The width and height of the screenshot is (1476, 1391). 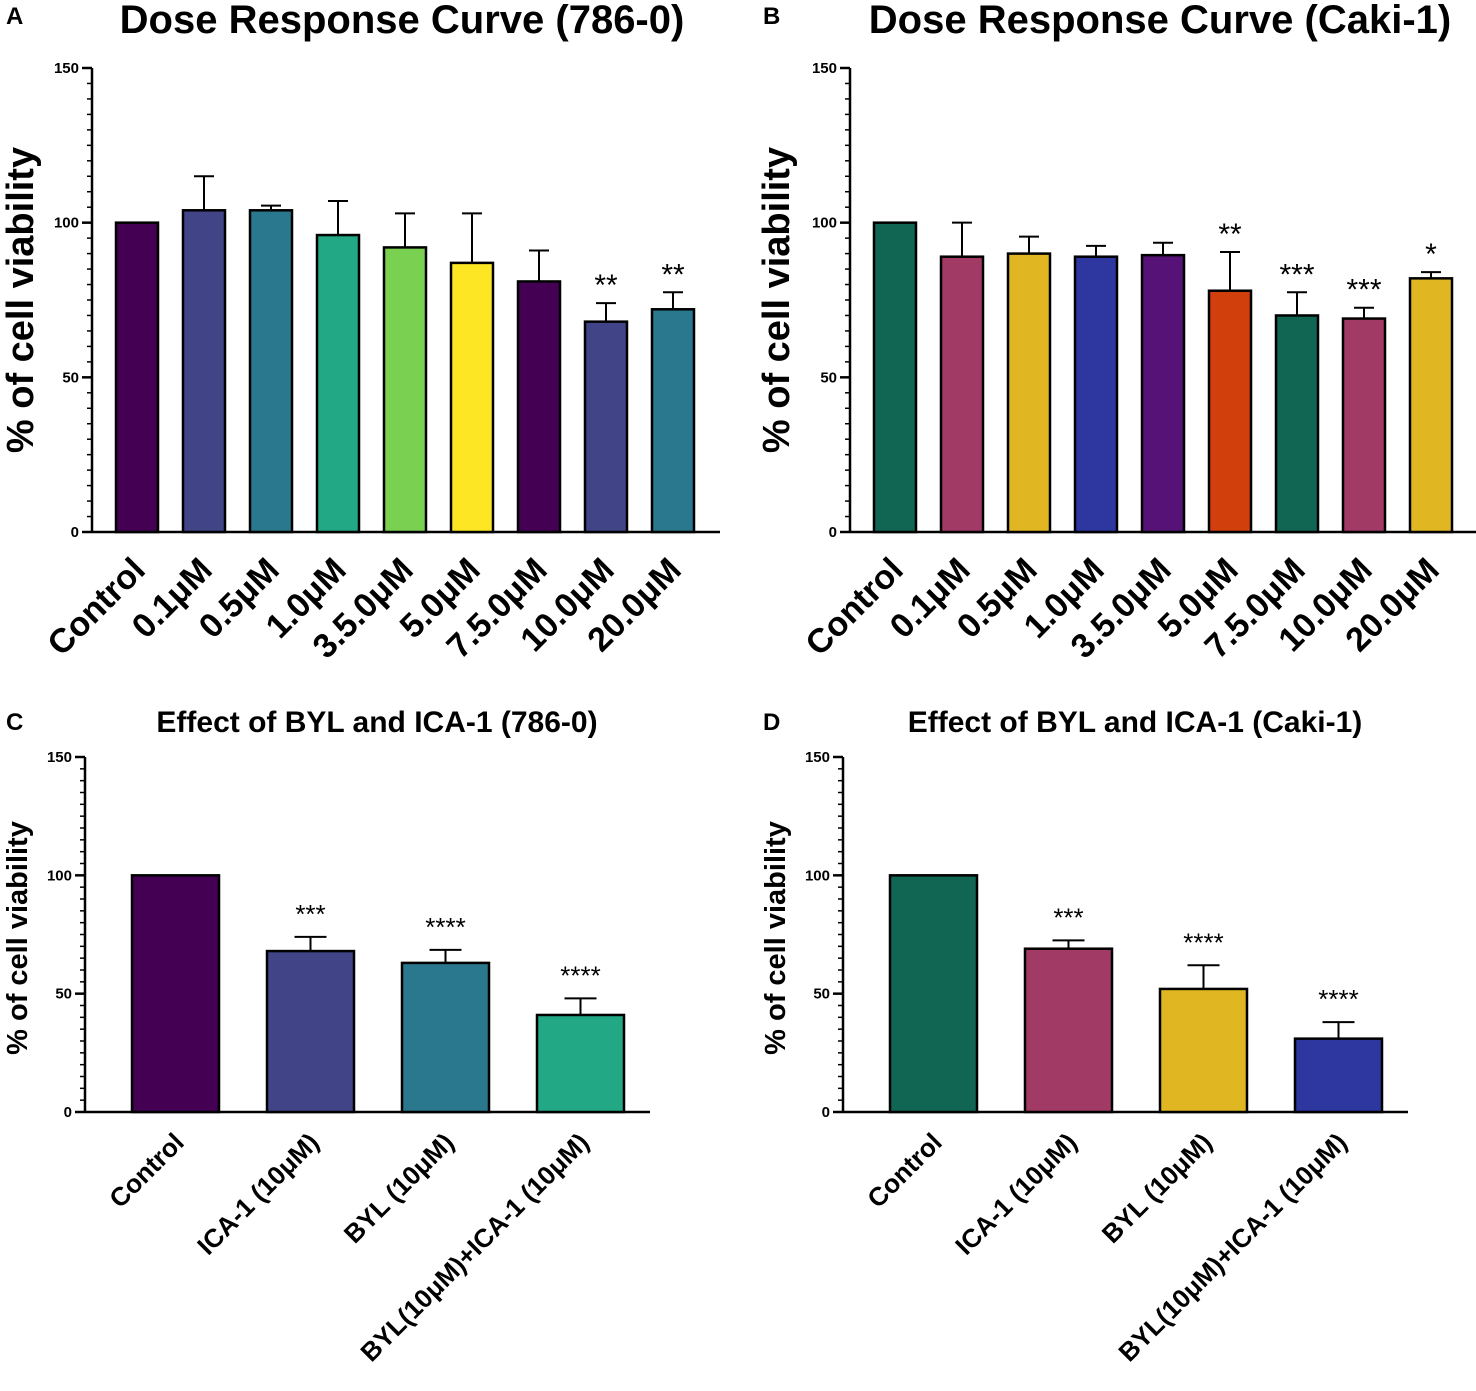 I want to click on chart-title: Effect of BYL and ICA-1 (Caki-1), so click(x=1135, y=722).